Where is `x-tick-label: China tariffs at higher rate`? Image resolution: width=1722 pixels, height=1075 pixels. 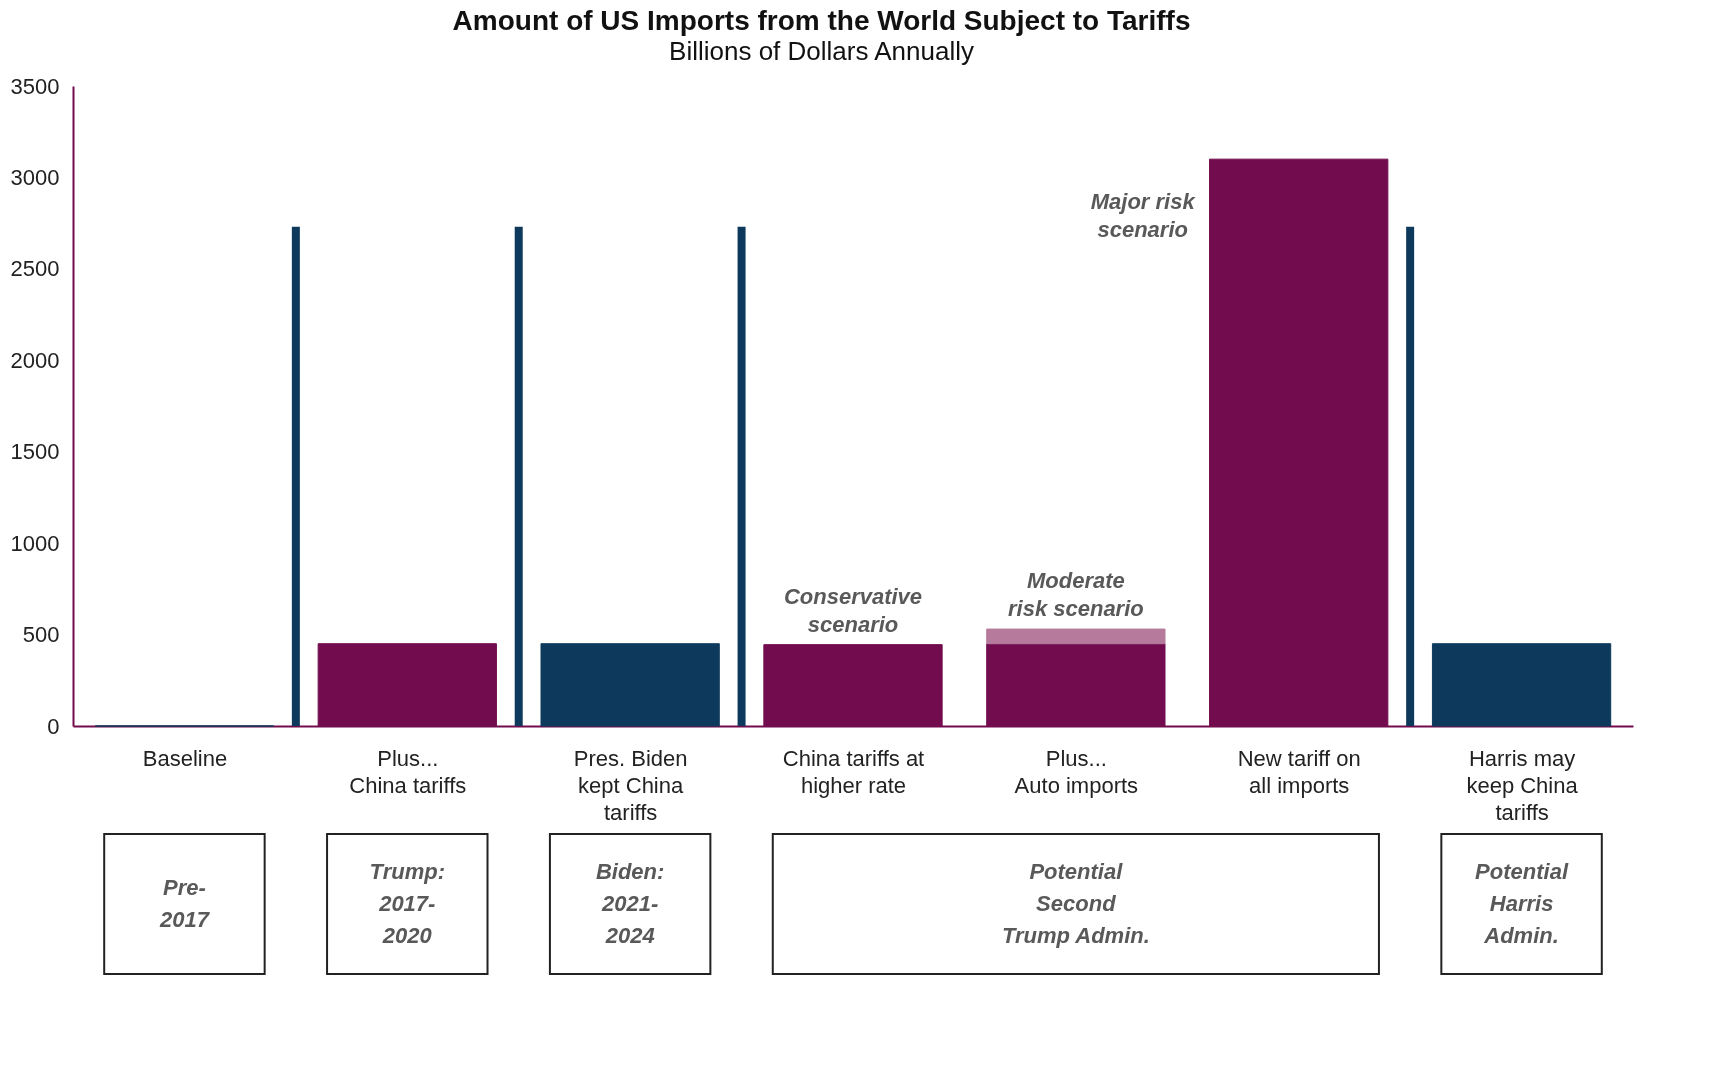 x-tick-label: China tariffs at higher rate is located at coordinates (853, 771).